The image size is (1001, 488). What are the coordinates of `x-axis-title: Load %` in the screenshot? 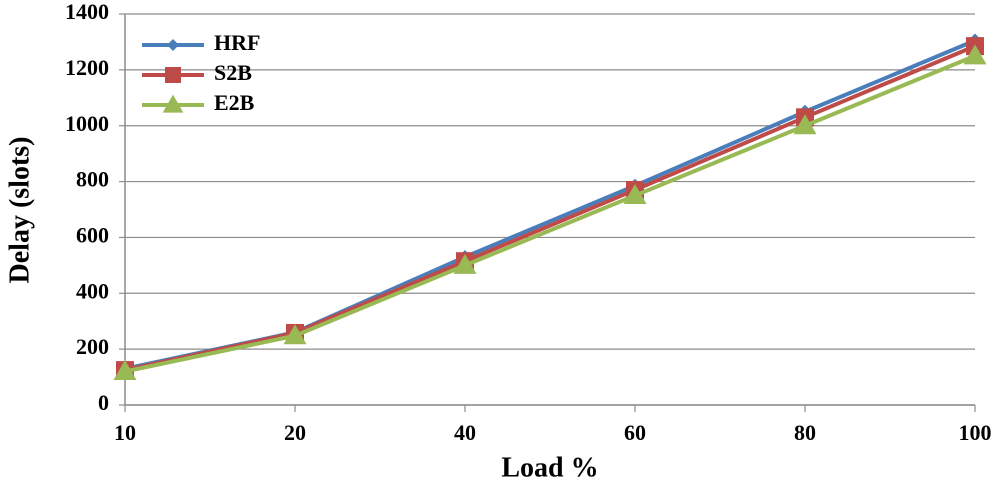 It's located at (549, 467).